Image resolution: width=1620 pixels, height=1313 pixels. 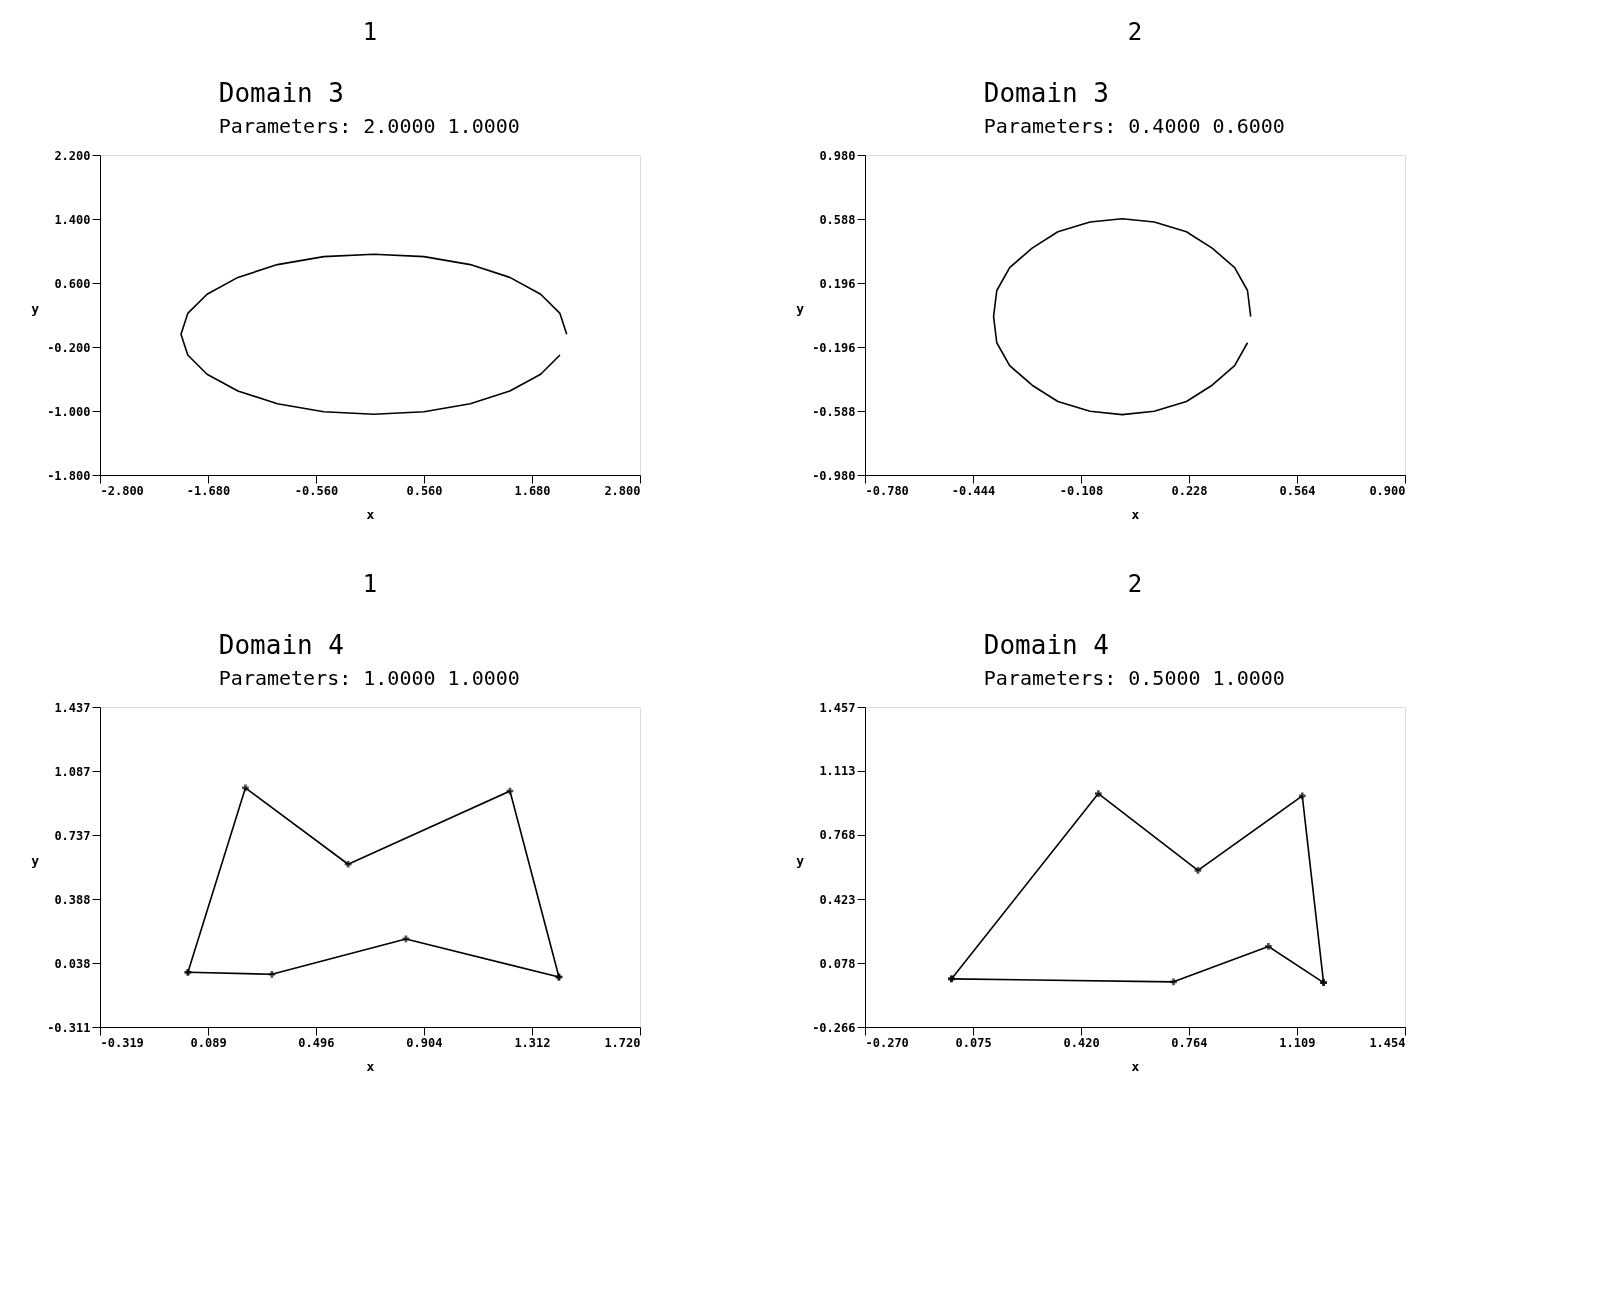 What do you see at coordinates (72, 963) in the screenshot?
I see `y-tick-label: 0.038` at bounding box center [72, 963].